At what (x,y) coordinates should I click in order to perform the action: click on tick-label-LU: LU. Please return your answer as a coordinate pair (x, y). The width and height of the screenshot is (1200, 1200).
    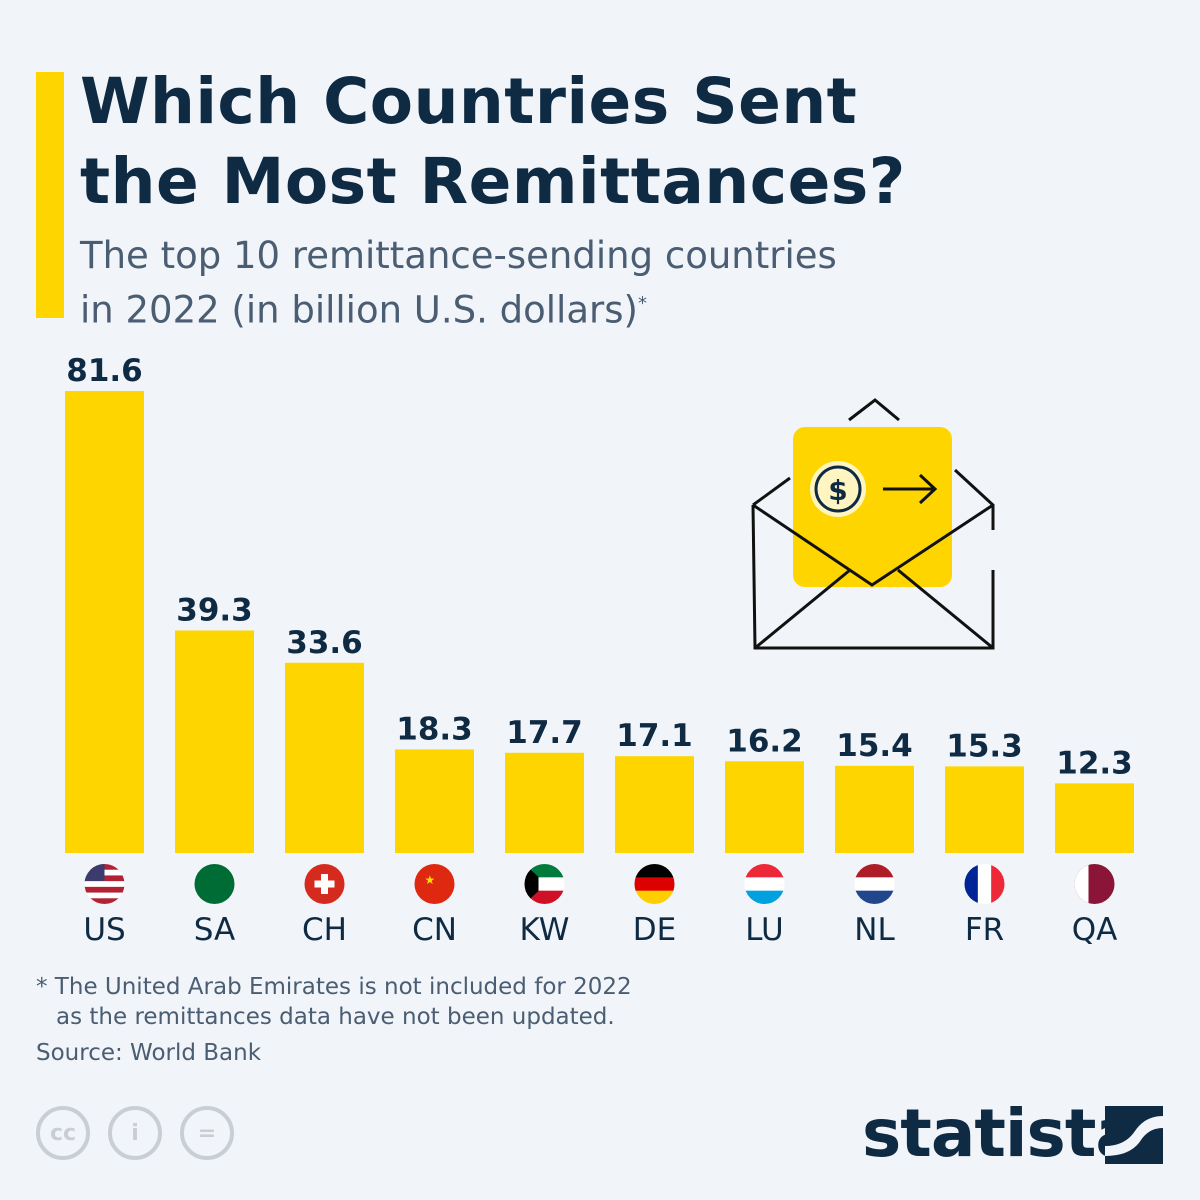
    Looking at the image, I should click on (764, 930).